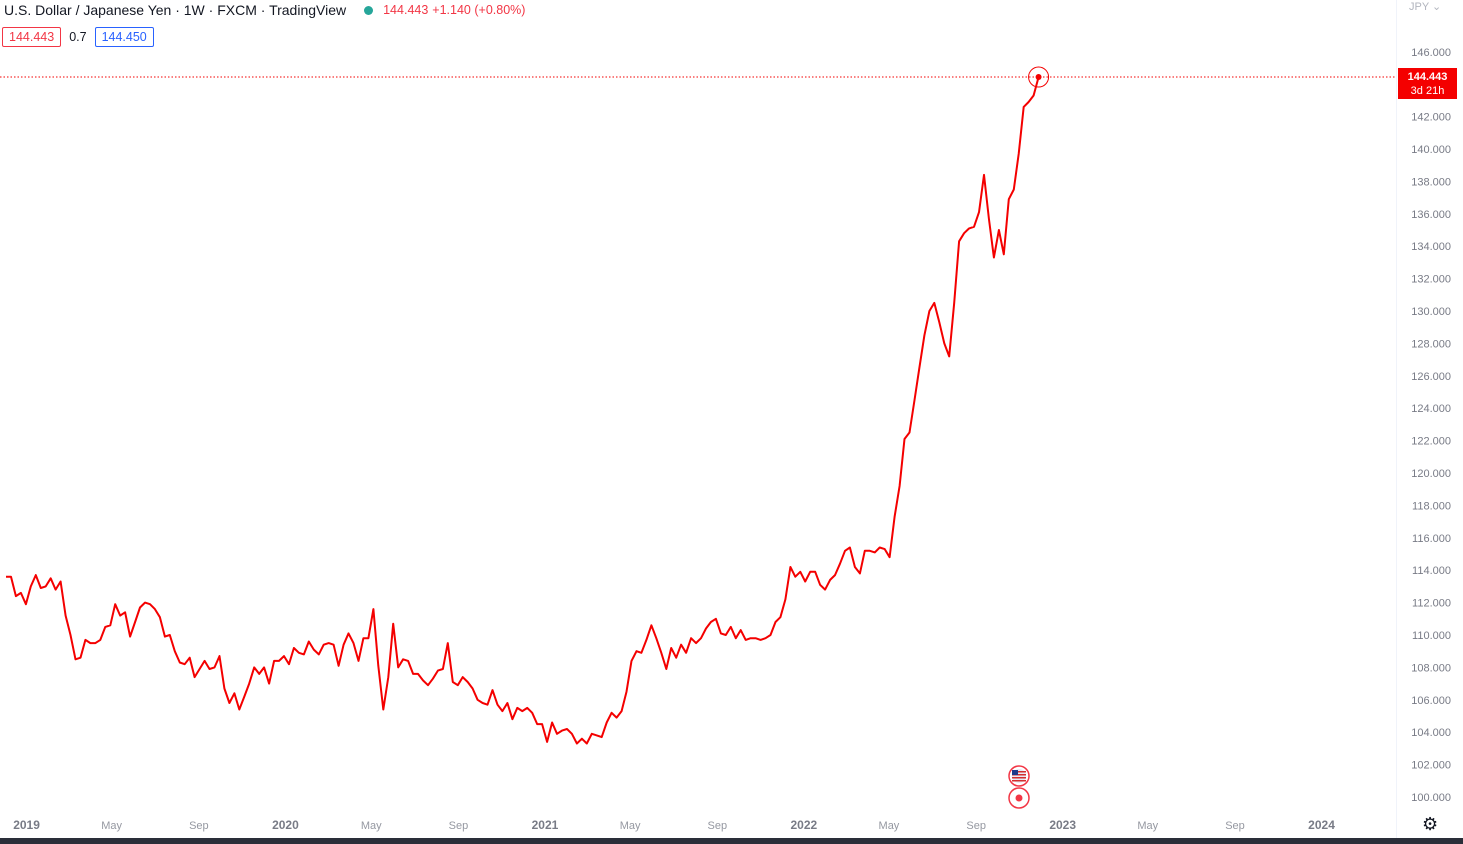 This screenshot has width=1463, height=844. Describe the element at coordinates (1431, 215) in the screenshot. I see `y-tick-label: 136.000` at that location.